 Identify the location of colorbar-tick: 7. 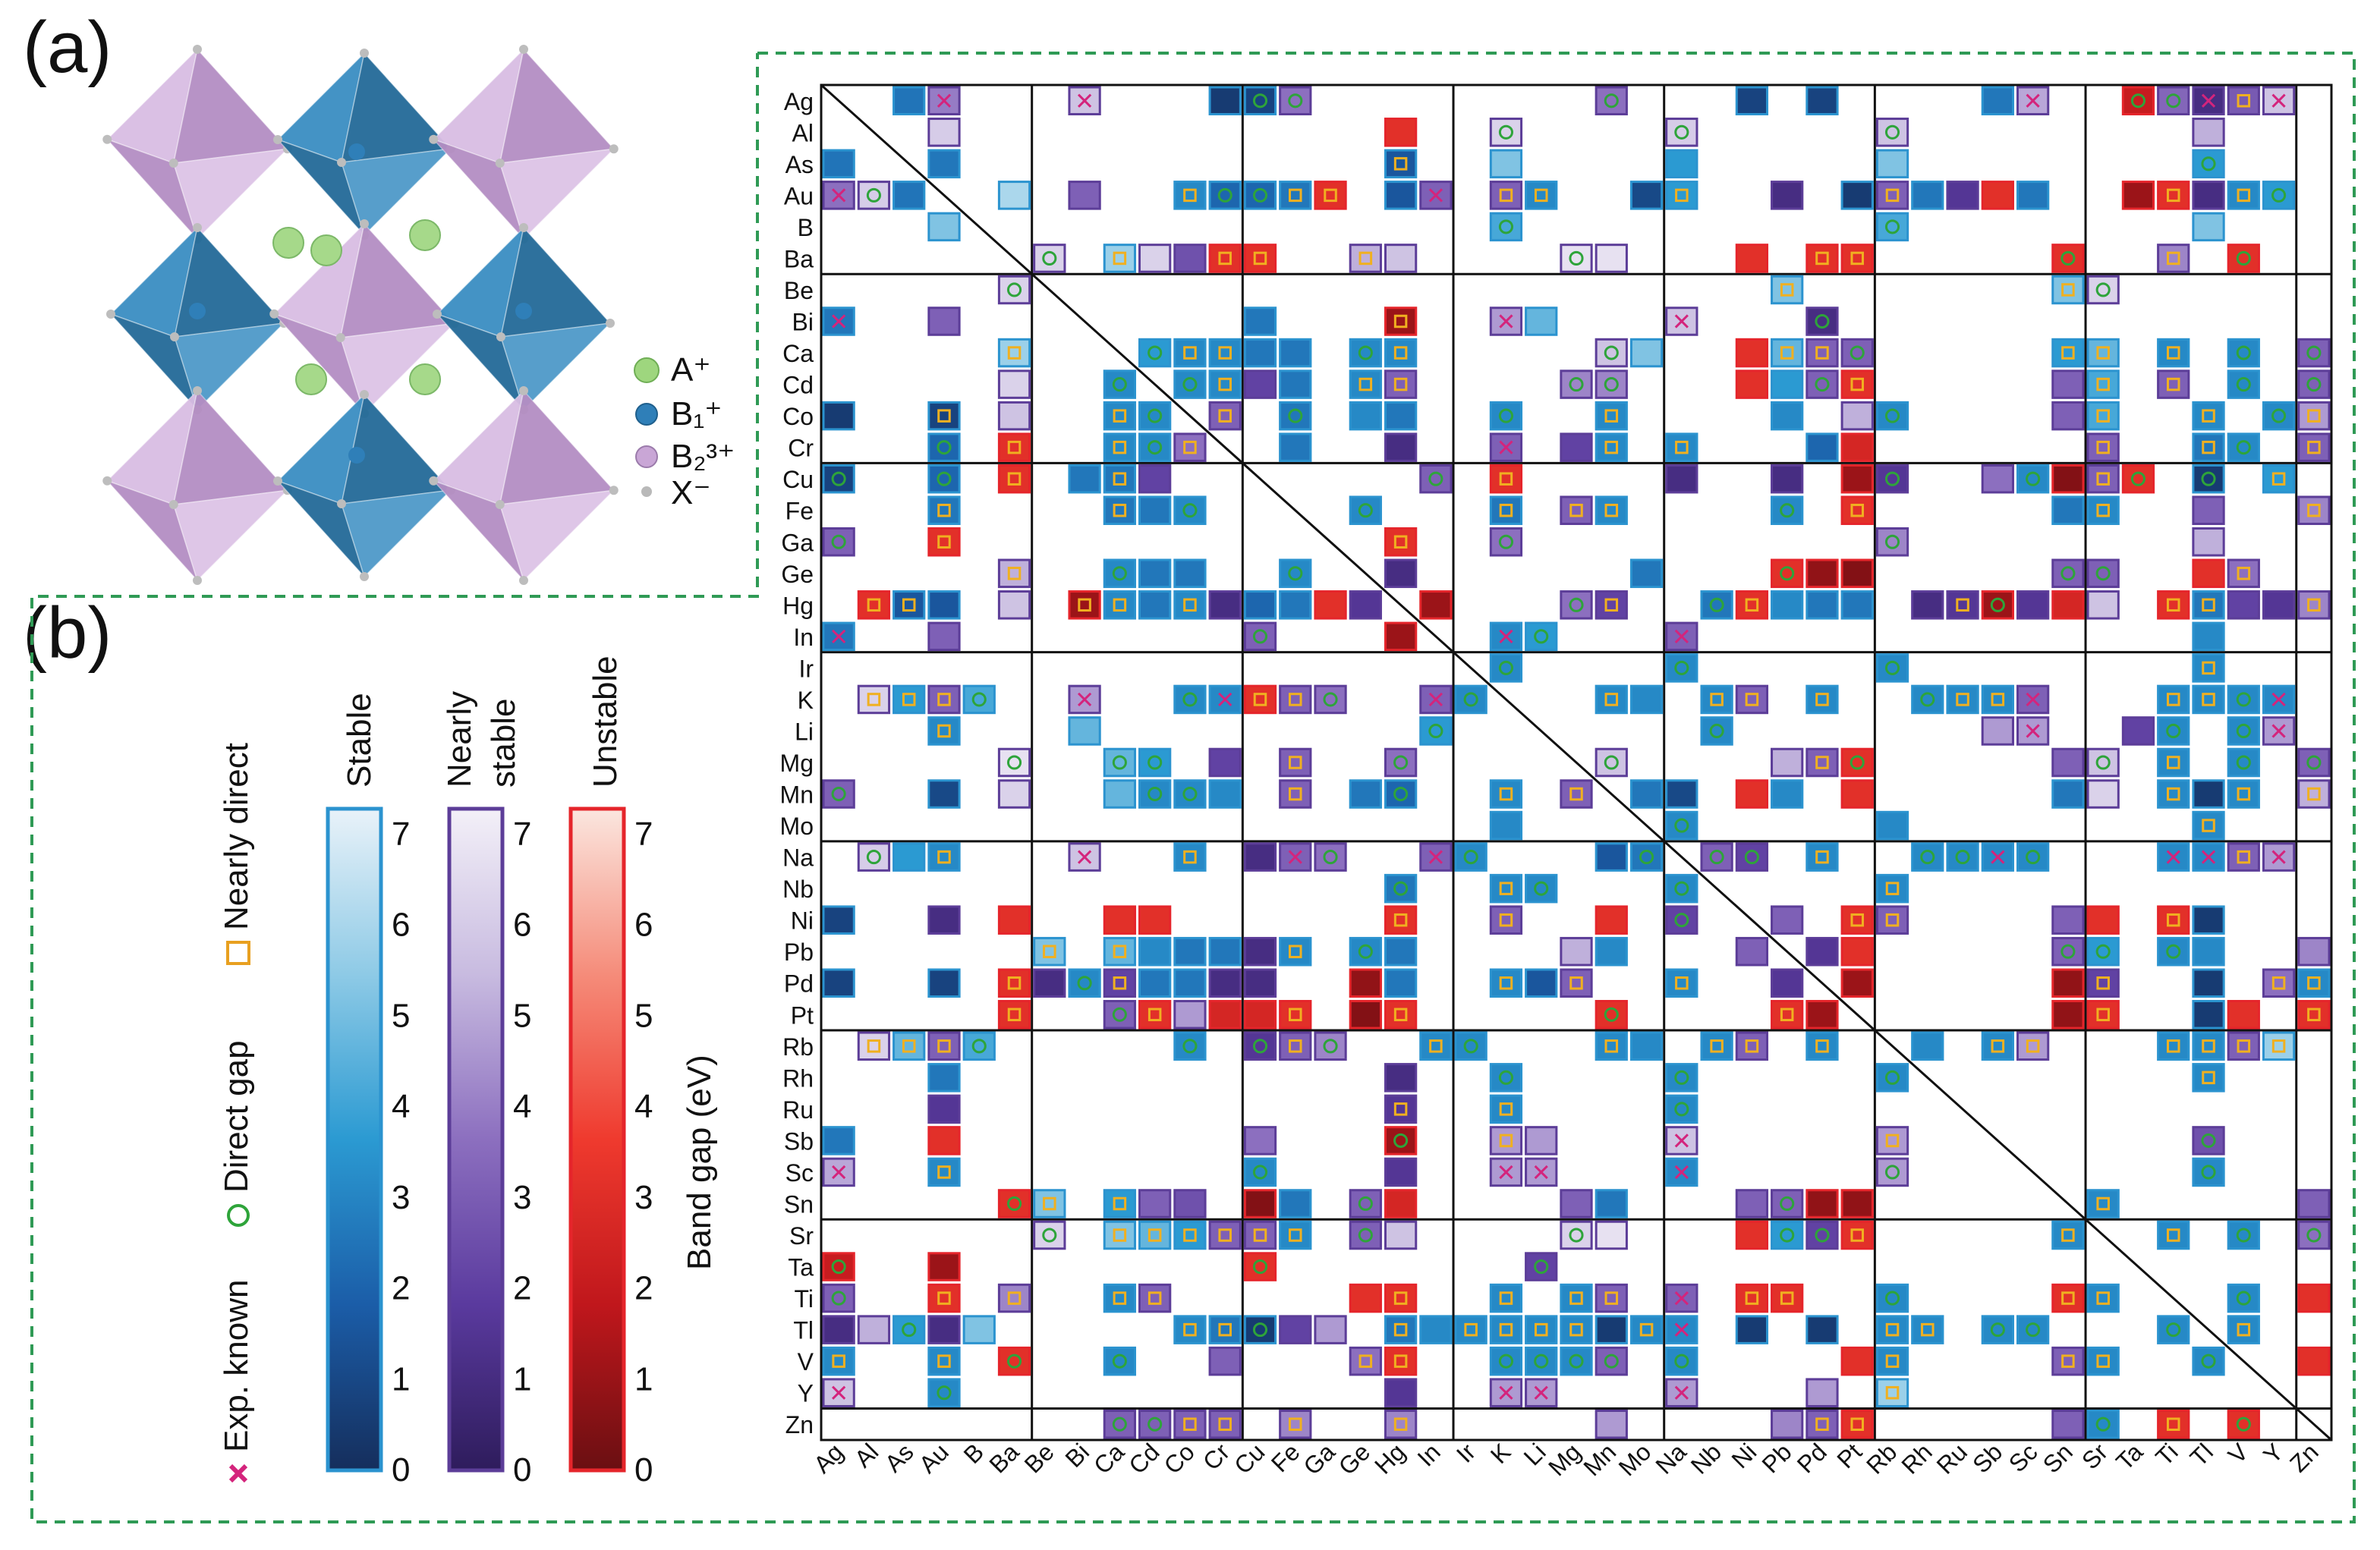
(643, 834).